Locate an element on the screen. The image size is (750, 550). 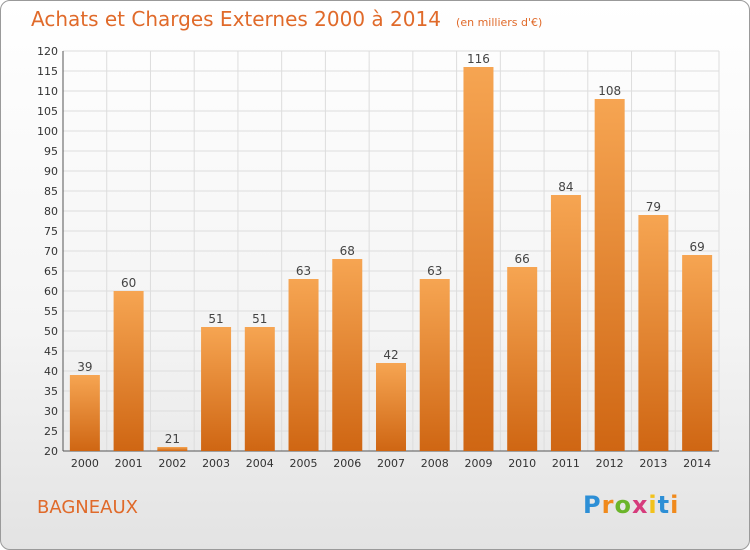
y-tick-label: 25 is located at coordinates (51, 431).